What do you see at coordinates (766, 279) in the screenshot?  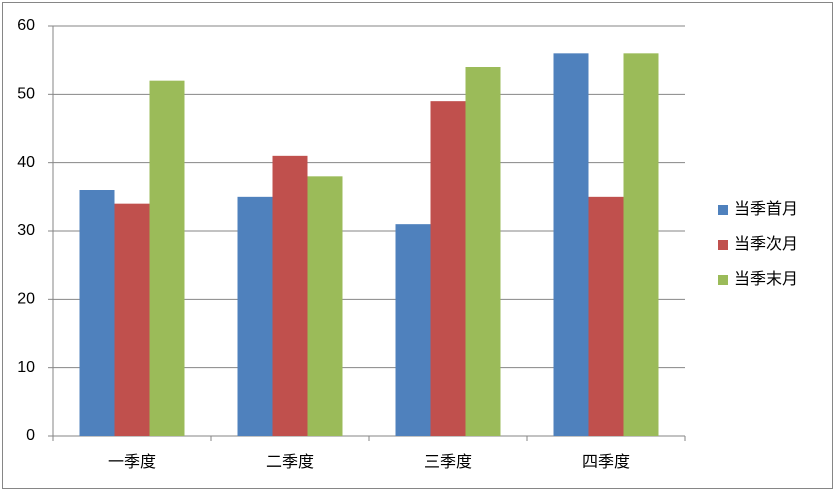 I see `legend-label: 当季末月` at bounding box center [766, 279].